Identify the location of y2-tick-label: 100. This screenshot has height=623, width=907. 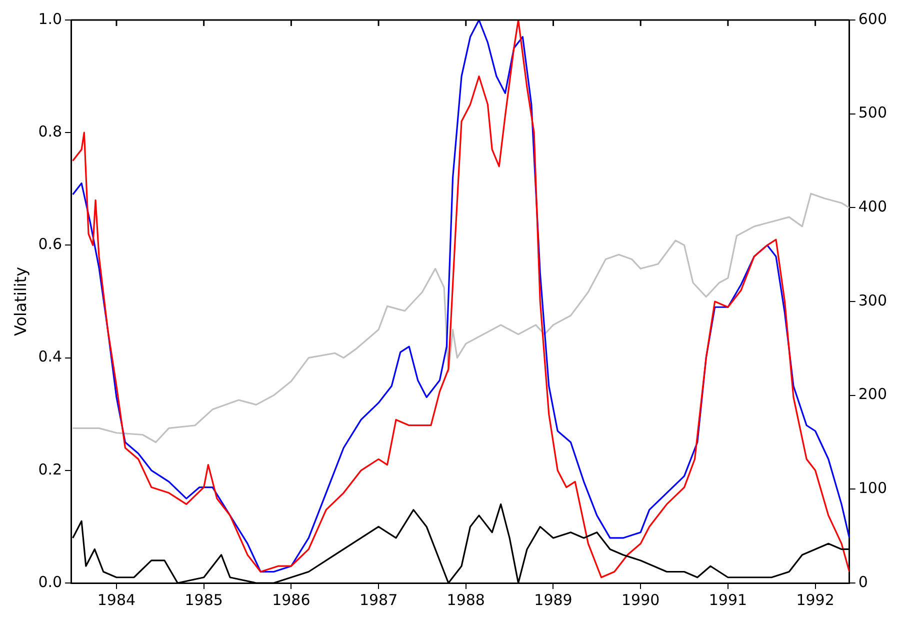
(873, 488).